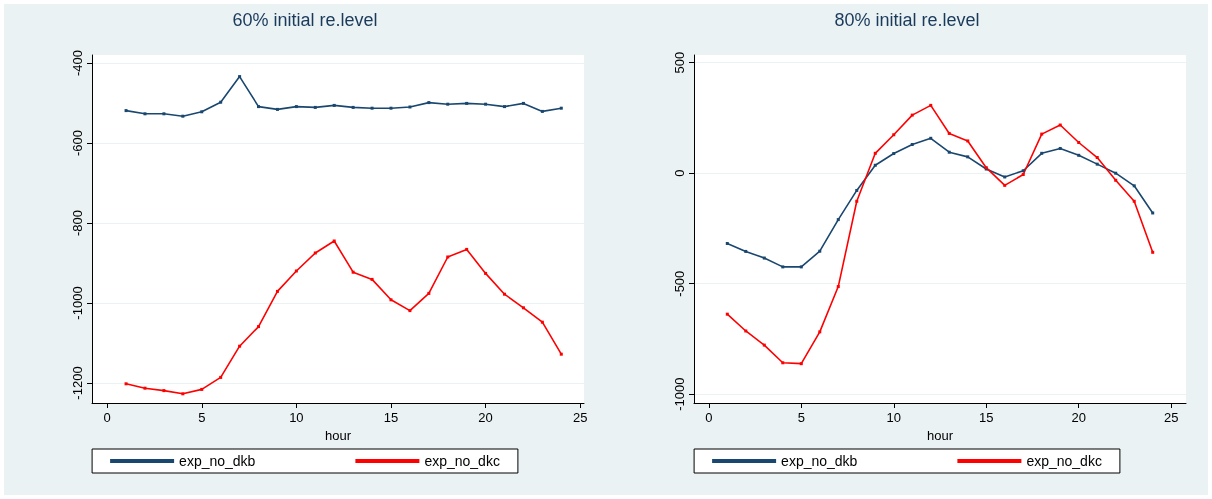  I want to click on chart-title: 60% initial re.level, so click(305, 20).